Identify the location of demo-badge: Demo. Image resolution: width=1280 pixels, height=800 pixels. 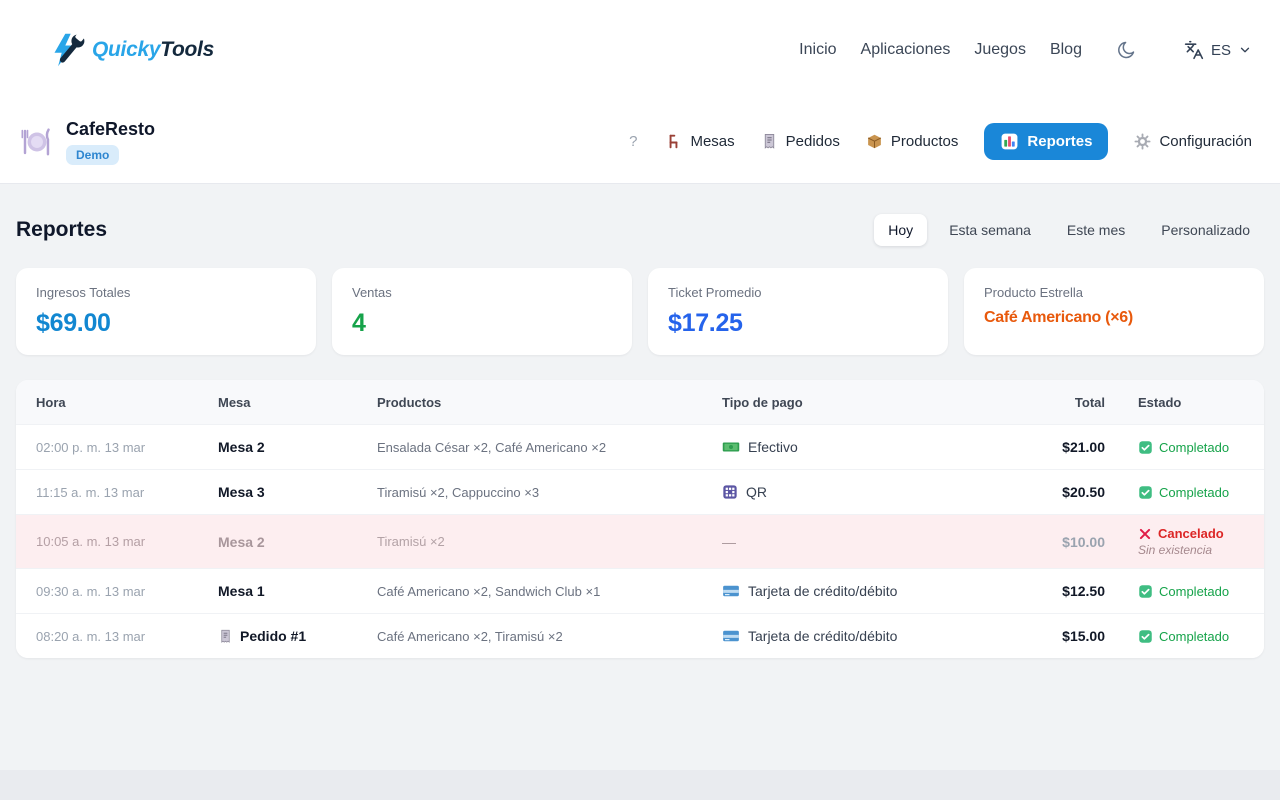
(93, 154).